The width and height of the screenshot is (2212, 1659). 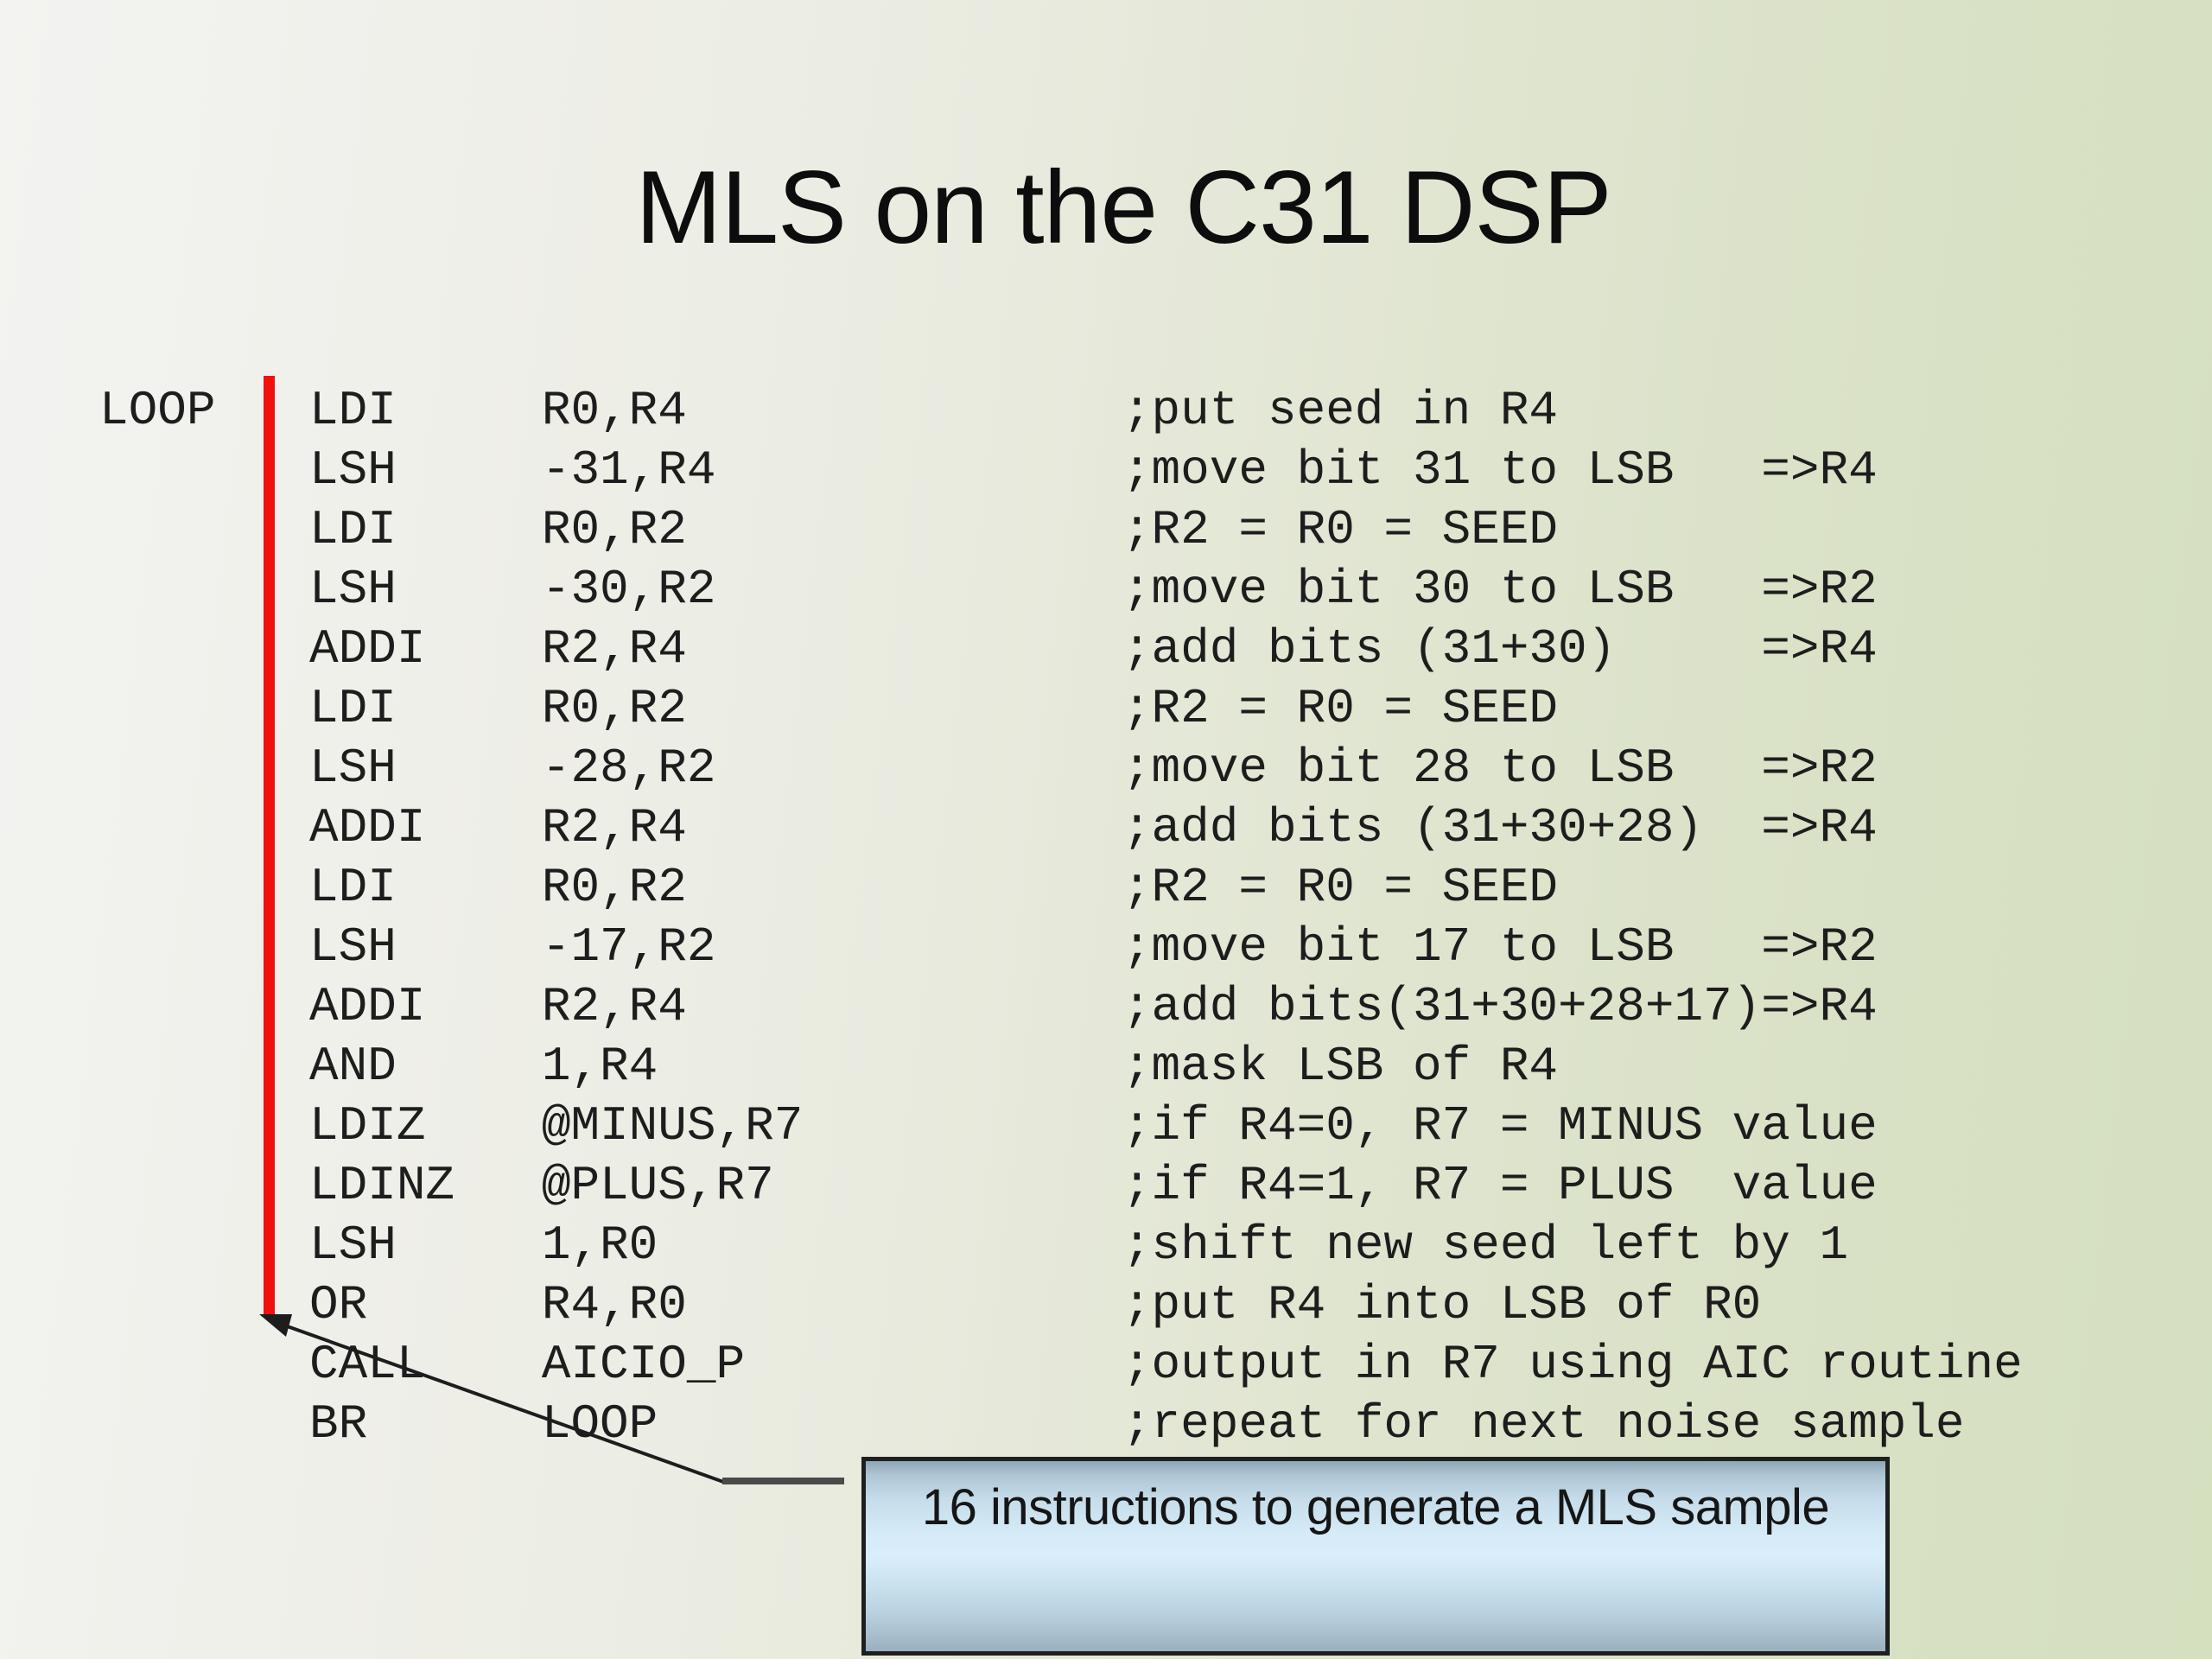 I want to click on code-line: LSH -31,R4 ;move bit 31 to LSB =>R4, so click(x=1093, y=470).